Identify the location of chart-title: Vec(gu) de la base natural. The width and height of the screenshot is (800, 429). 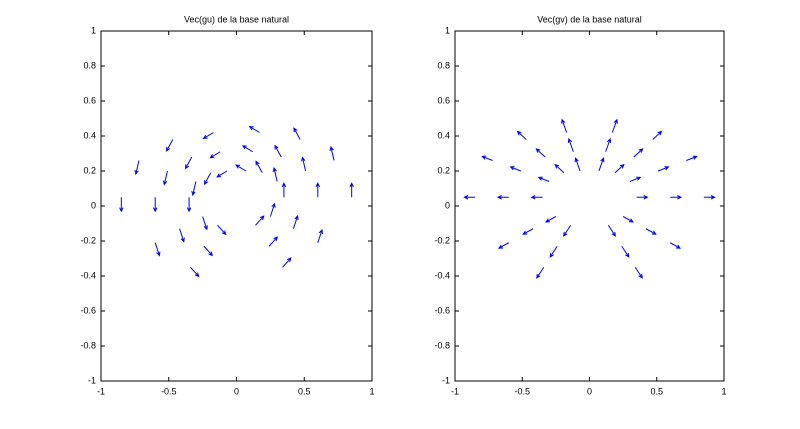
(236, 19).